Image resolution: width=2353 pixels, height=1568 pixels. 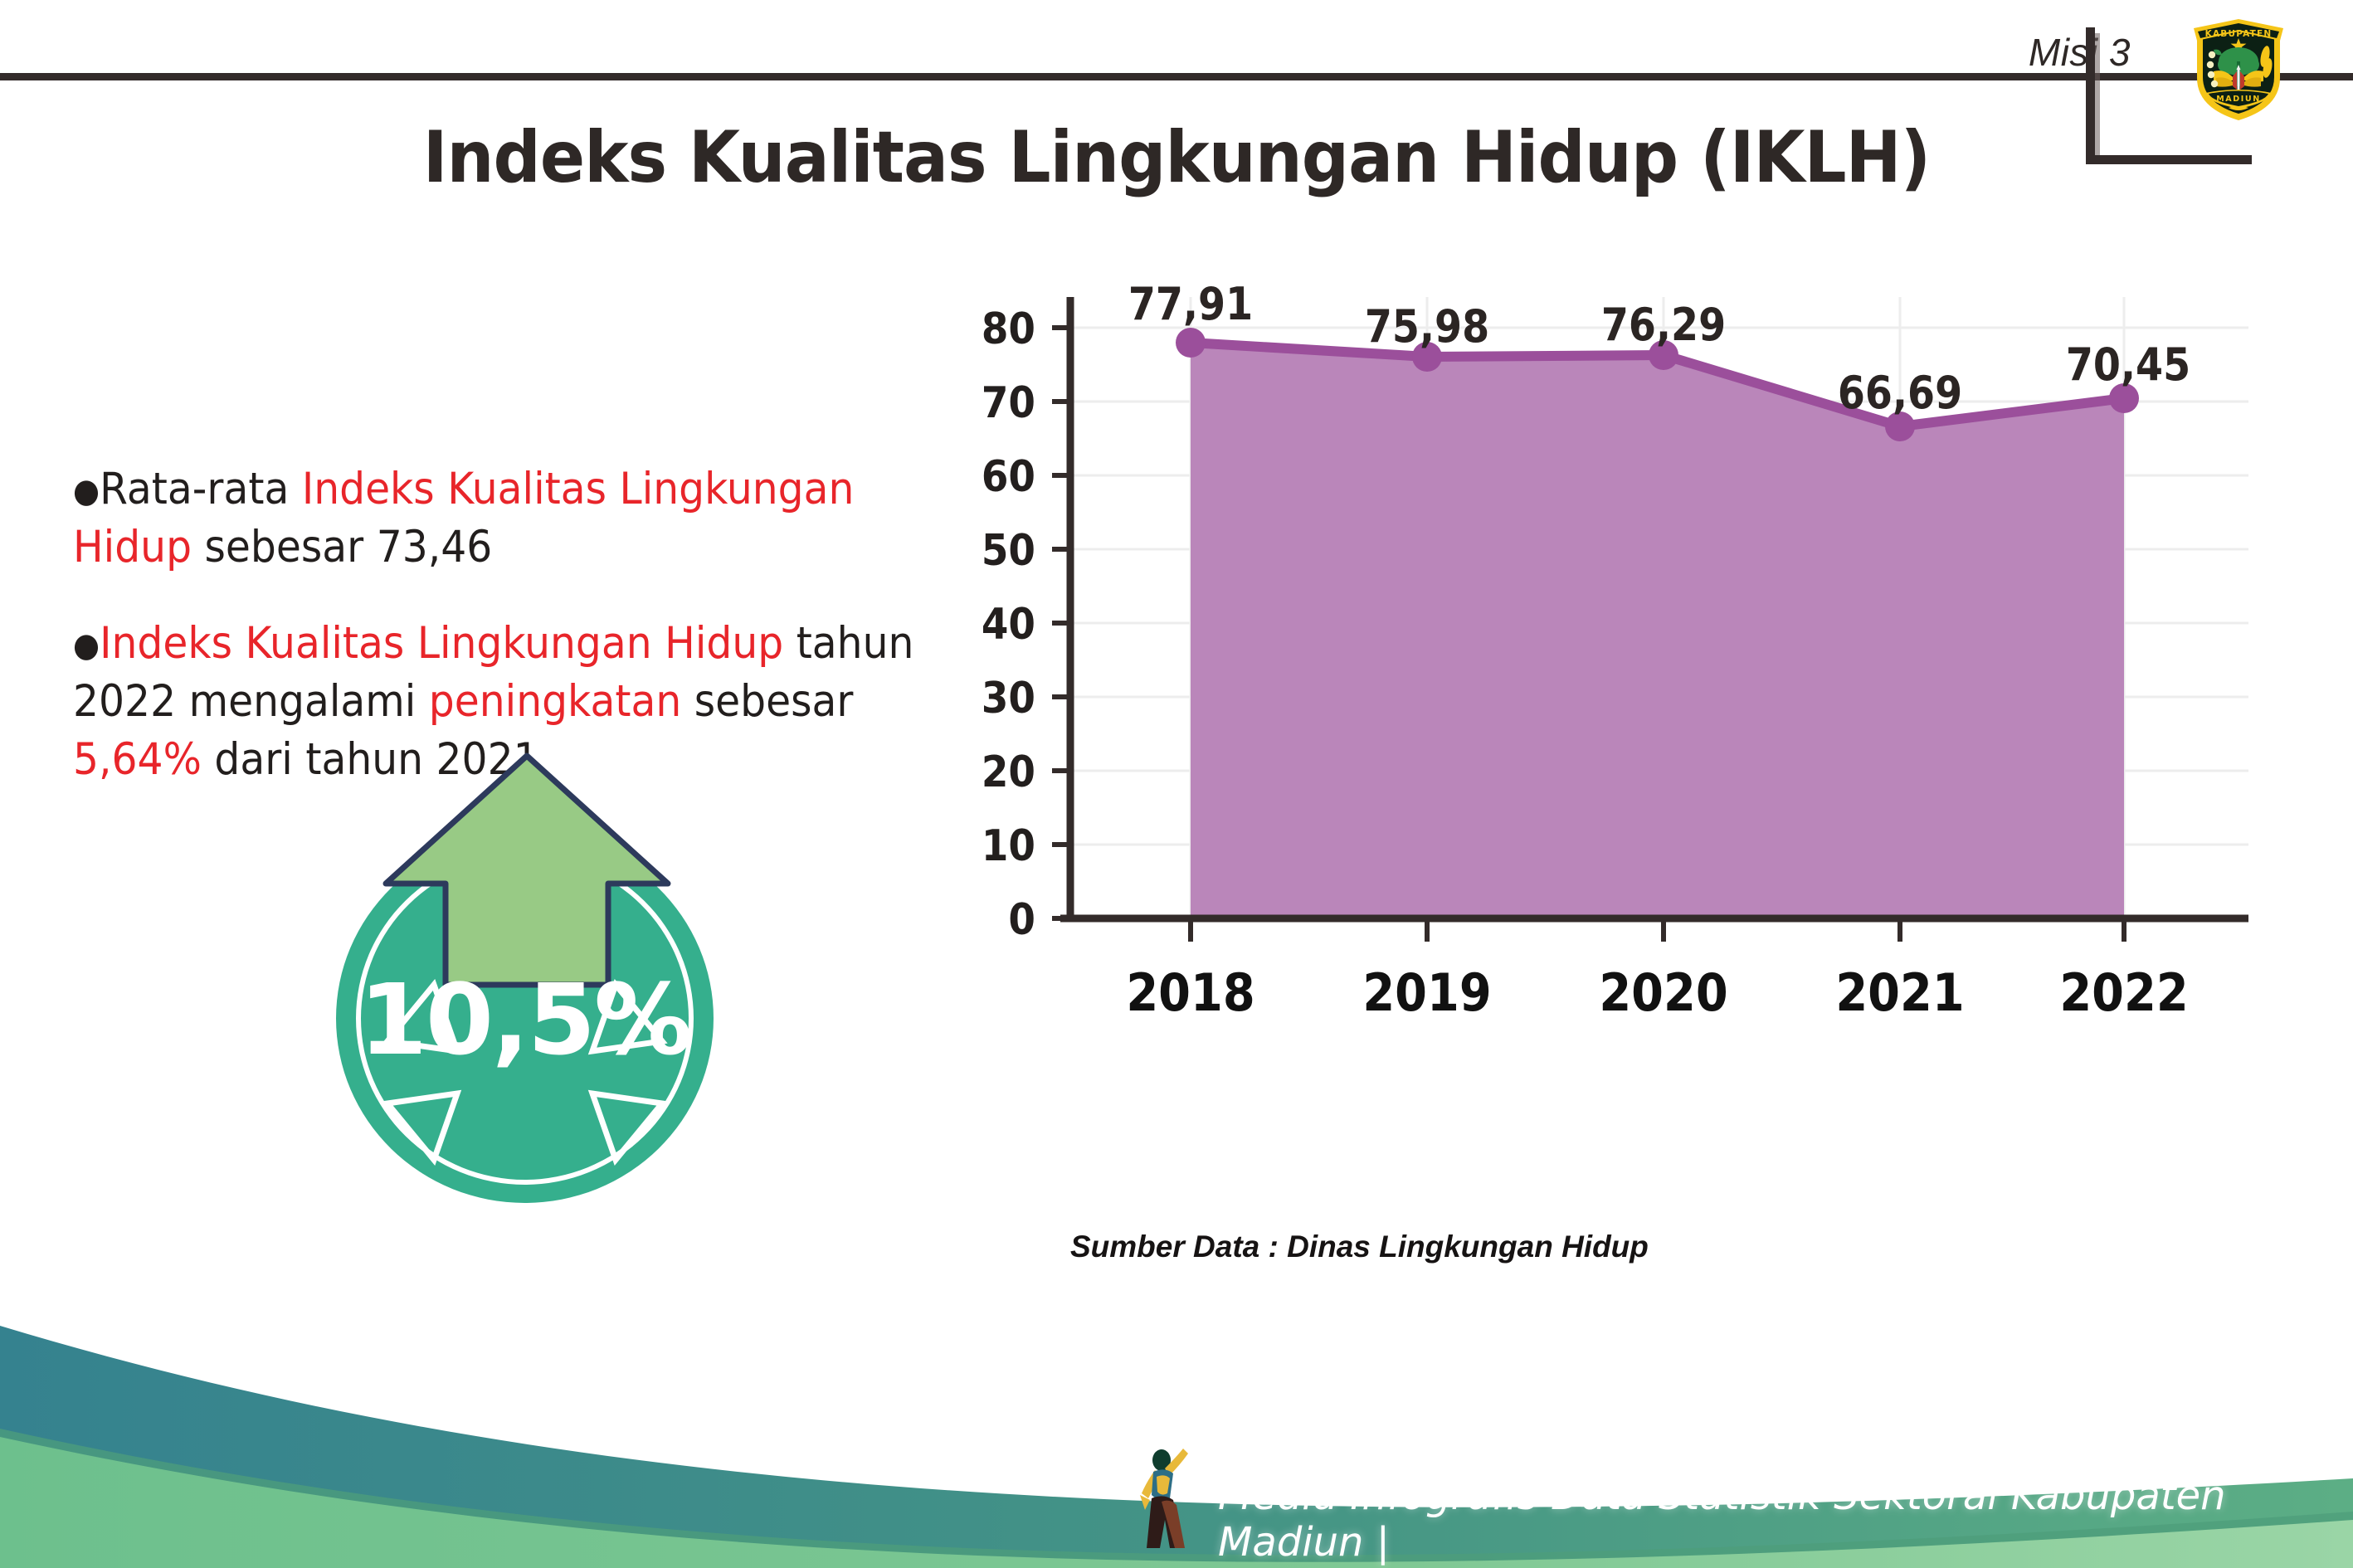 I want to click on y-tick-label-10: 10, so click(x=1008, y=846).